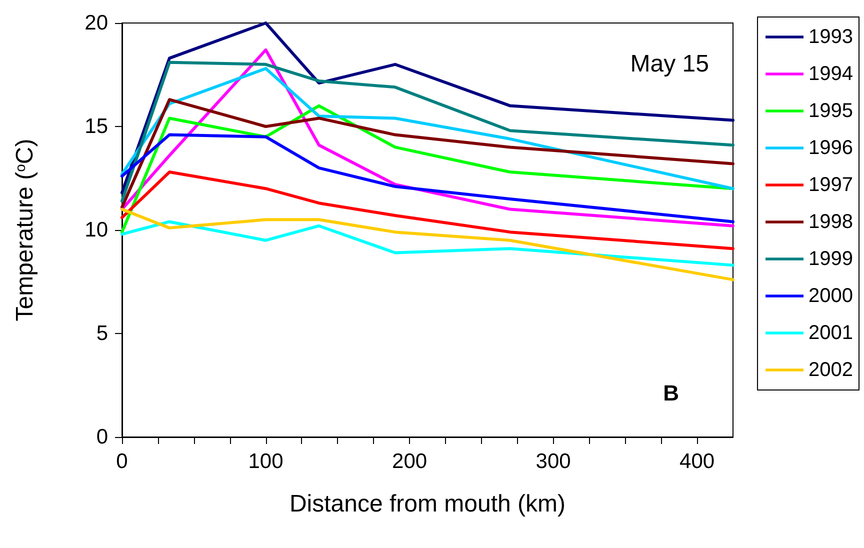 This screenshot has width=864, height=548. I want to click on y-tick-label: 15, so click(96, 126).